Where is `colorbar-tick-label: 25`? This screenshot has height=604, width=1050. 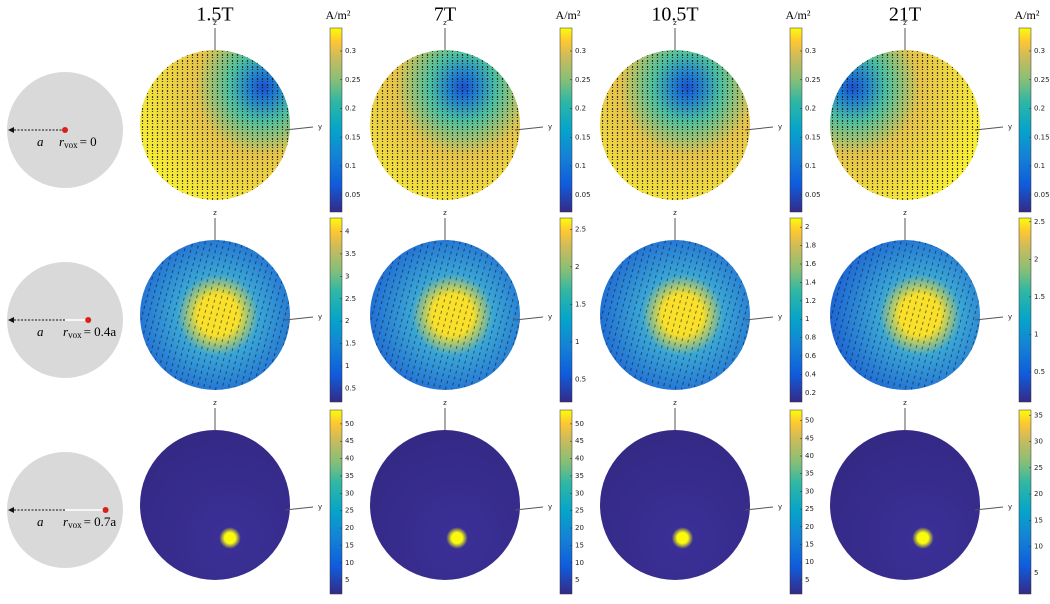 colorbar-tick-label: 25 is located at coordinates (1038, 468).